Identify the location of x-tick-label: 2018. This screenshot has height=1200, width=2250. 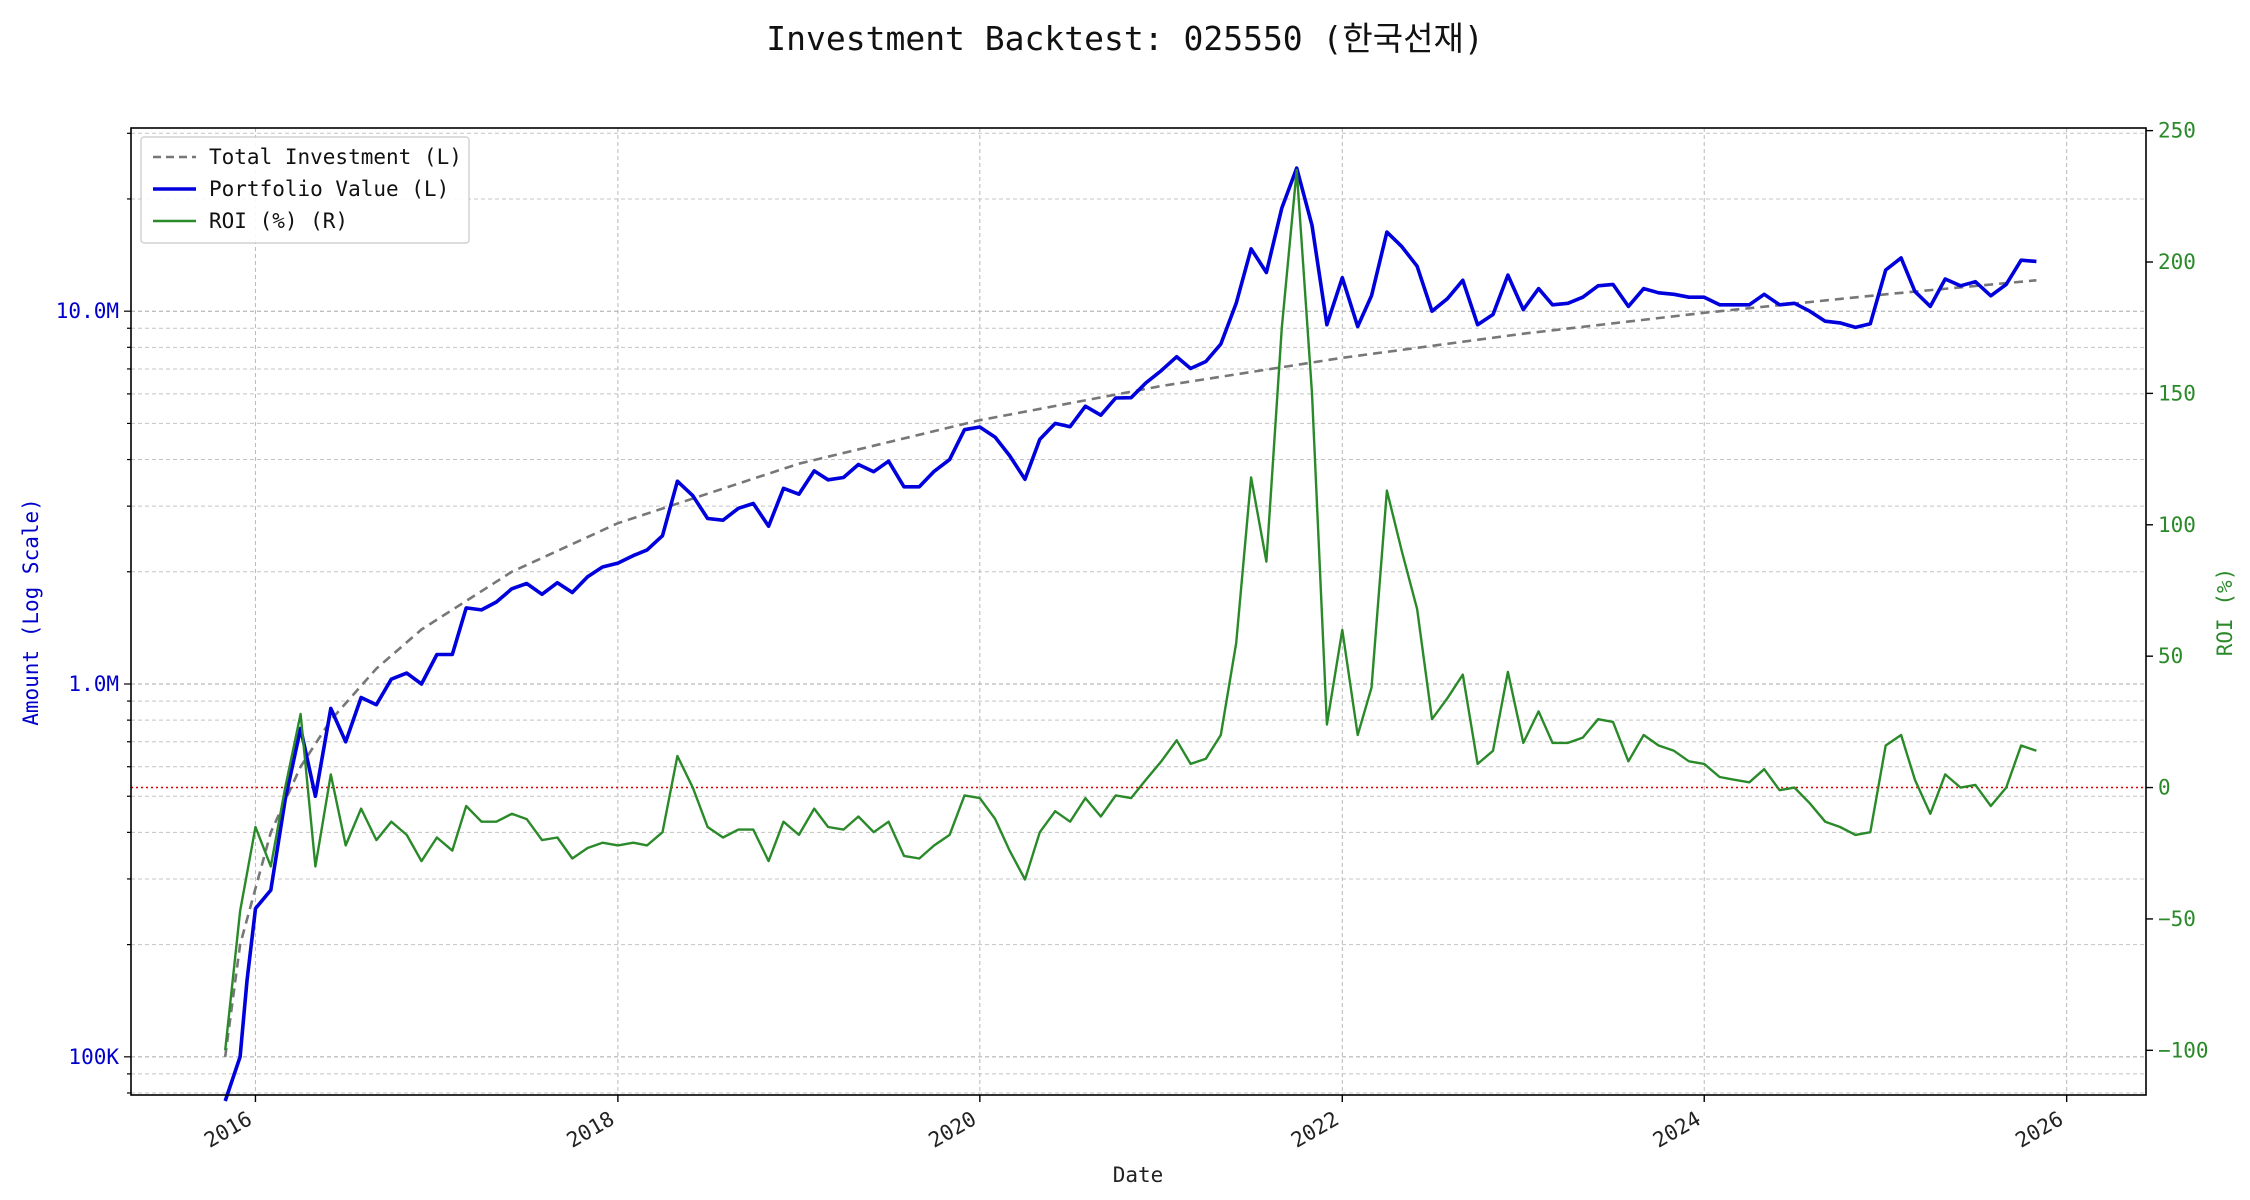
(591, 1130).